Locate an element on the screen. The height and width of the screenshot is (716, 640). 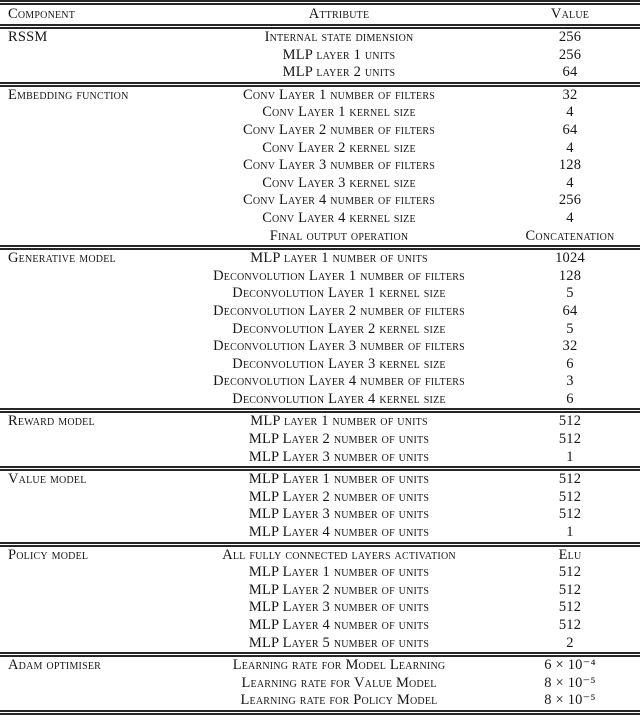
table-row: Conv Layer 1 kernel size 4 is located at coordinates (320, 113).